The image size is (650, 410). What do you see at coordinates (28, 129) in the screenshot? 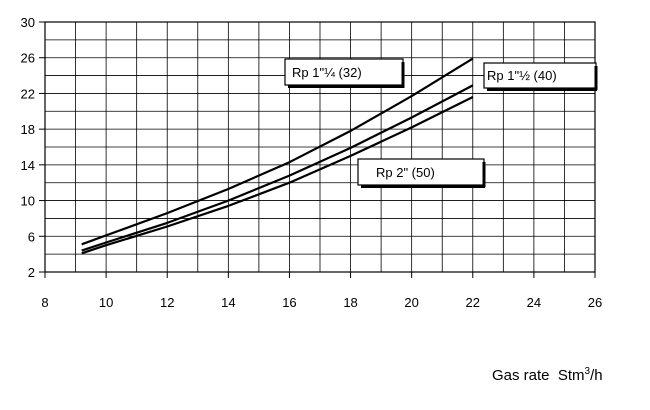
I see `y-tick-label: 18` at bounding box center [28, 129].